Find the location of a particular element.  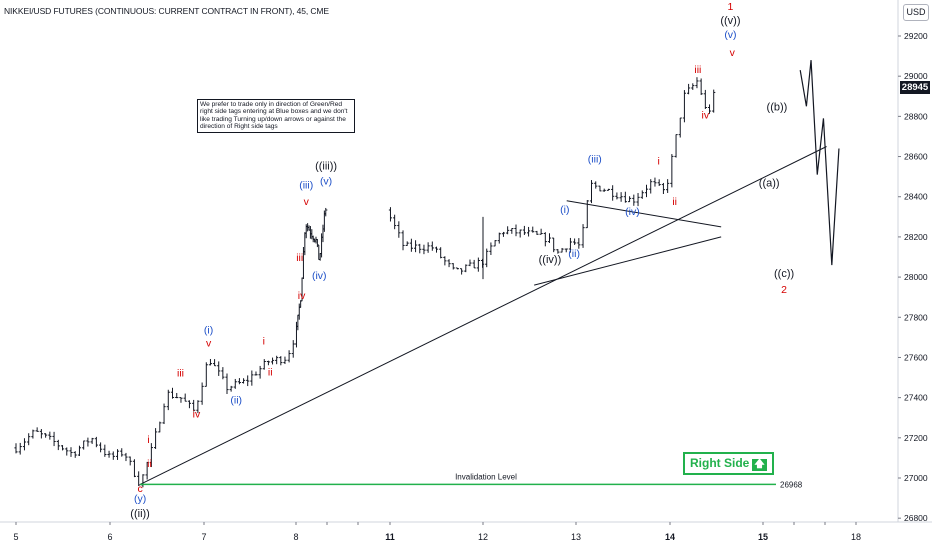

wave-label: ((a)) is located at coordinates (769, 184).